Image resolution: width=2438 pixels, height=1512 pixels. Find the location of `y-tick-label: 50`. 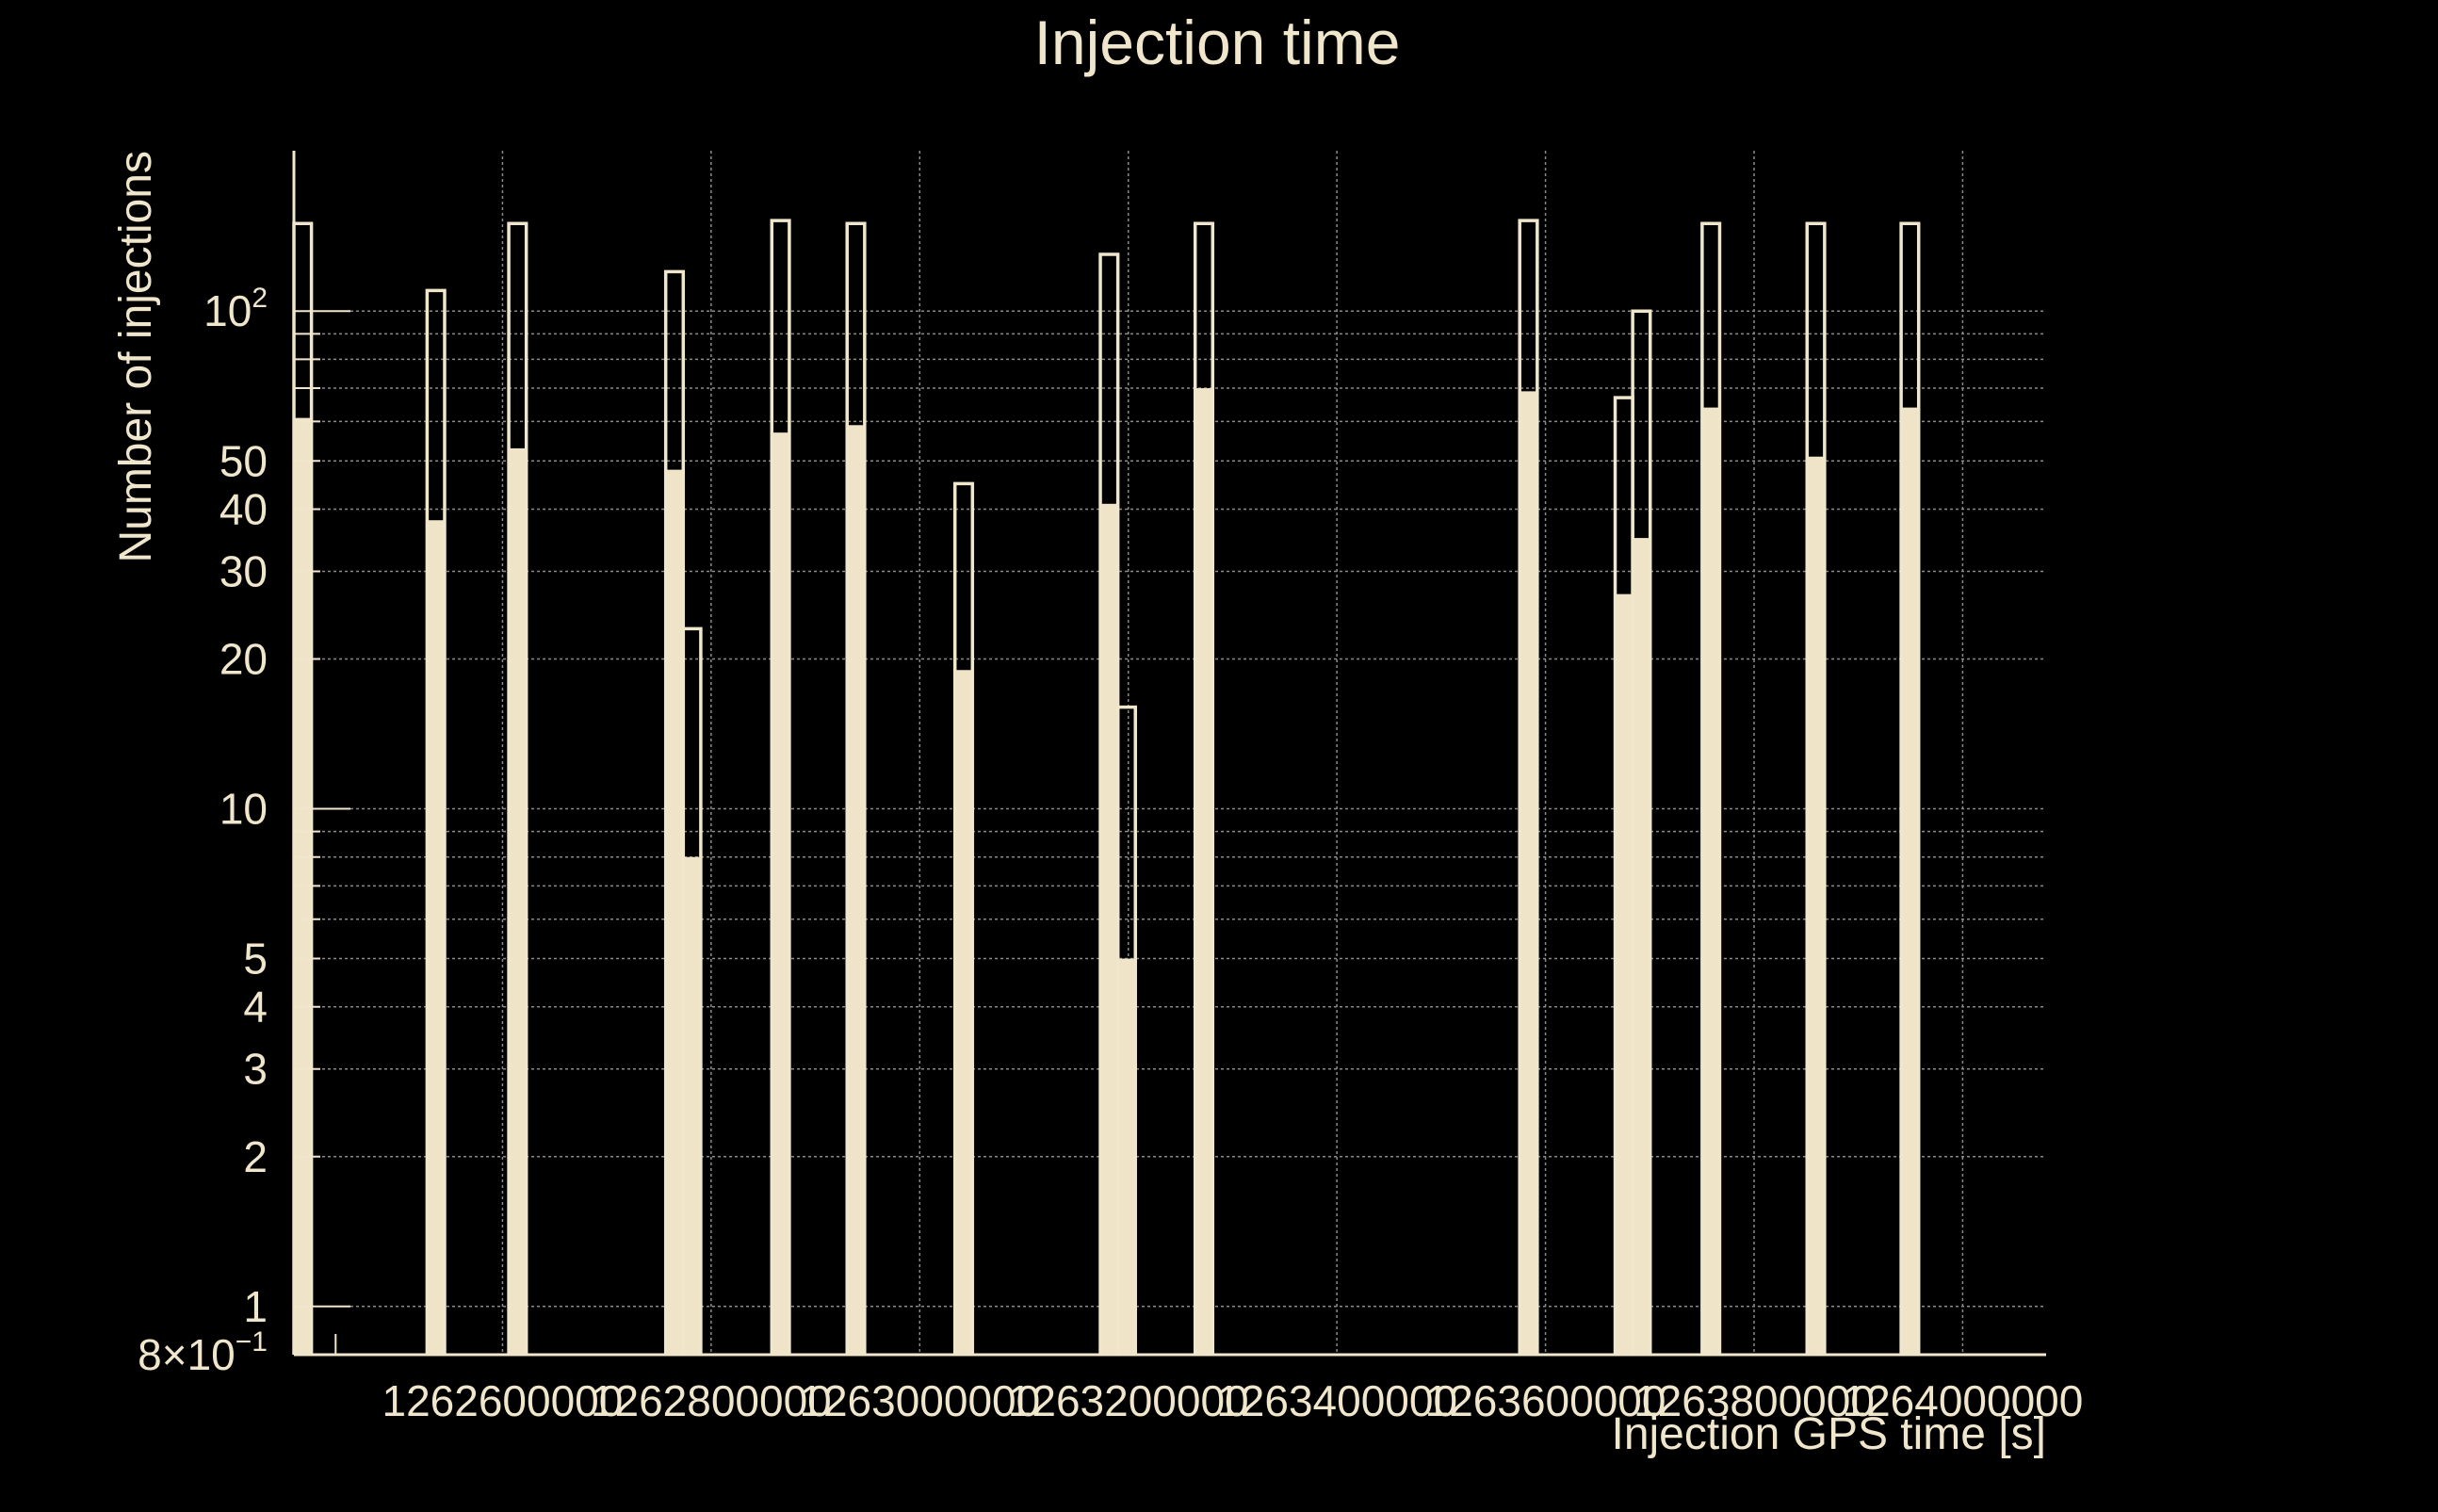

y-tick-label: 50 is located at coordinates (243, 460).